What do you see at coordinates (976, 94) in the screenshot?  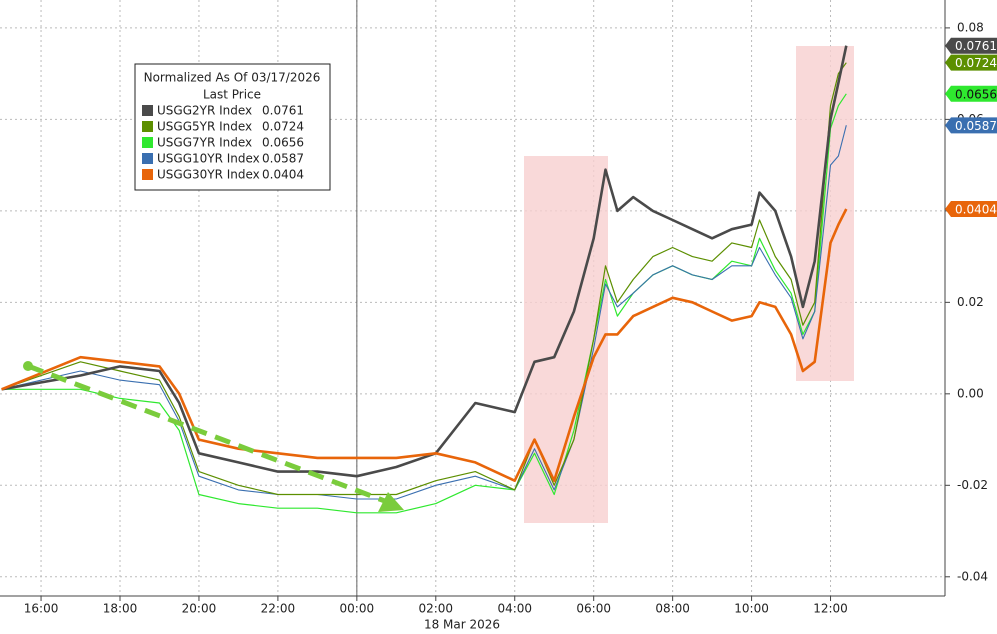 I see `badge-label: 0.0656` at bounding box center [976, 94].